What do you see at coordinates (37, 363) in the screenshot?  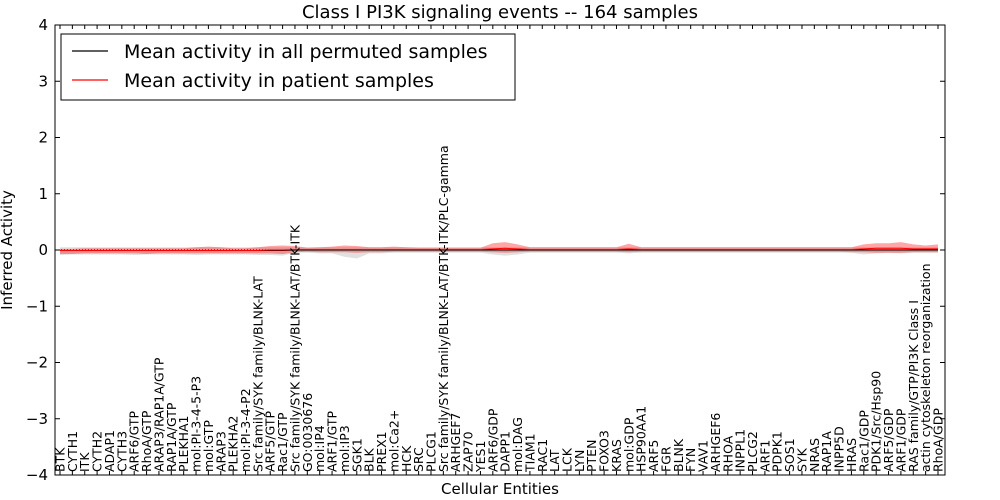 I see `y-tick-label: −2` at bounding box center [37, 363].